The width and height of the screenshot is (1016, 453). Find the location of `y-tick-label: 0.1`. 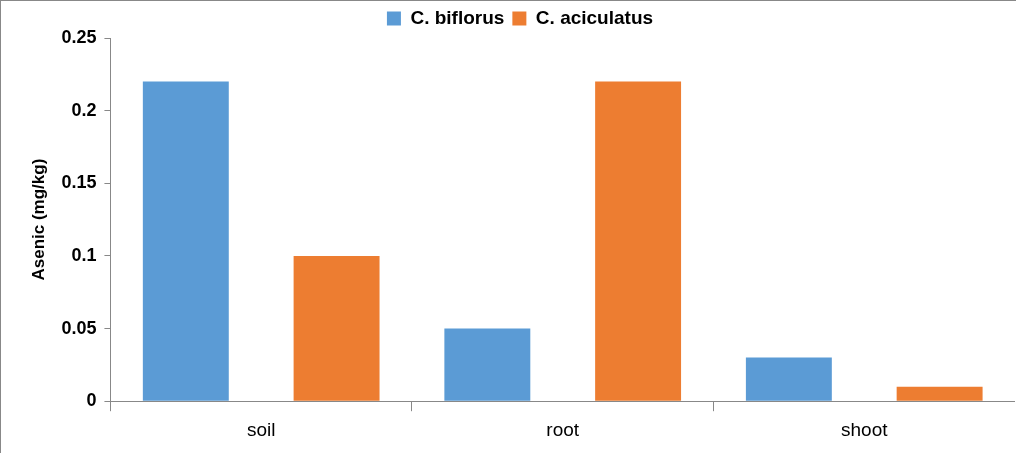

y-tick-label: 0.1 is located at coordinates (84, 254).